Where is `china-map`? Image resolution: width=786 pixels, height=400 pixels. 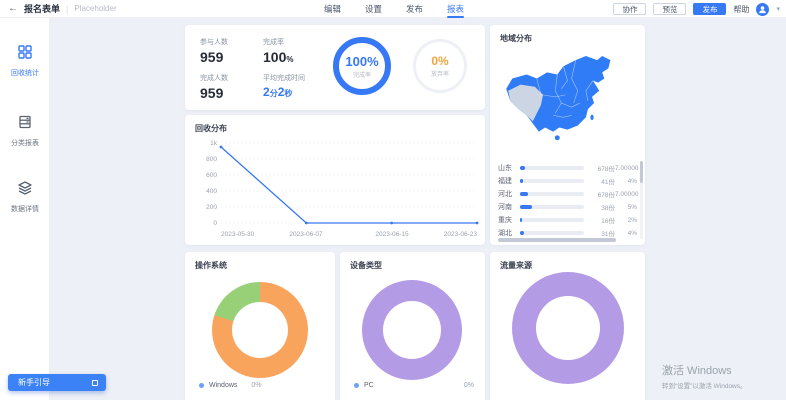 china-map is located at coordinates (558, 98).